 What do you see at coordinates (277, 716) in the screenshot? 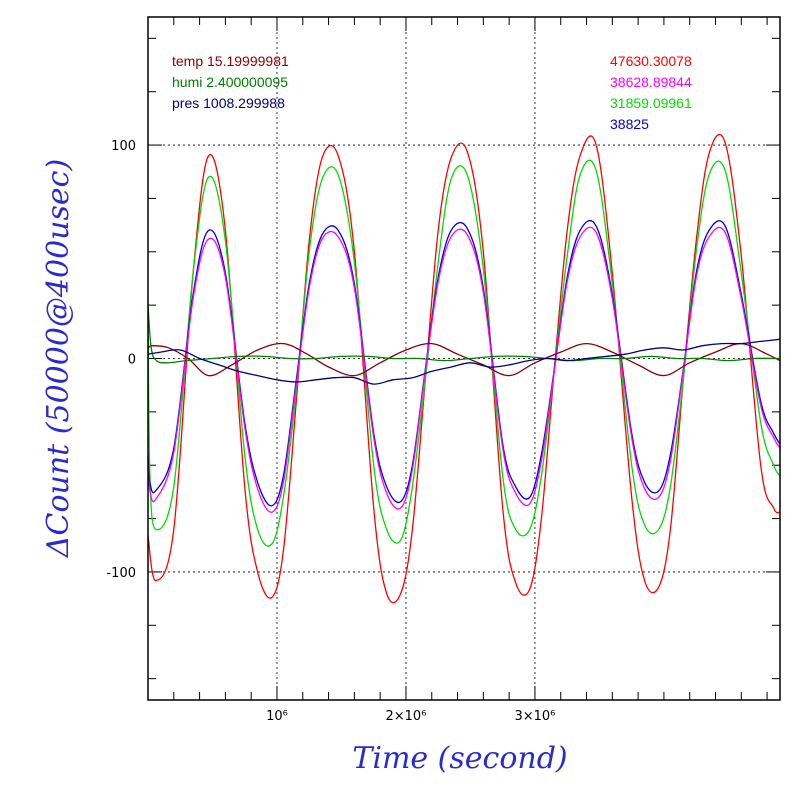
I see `x-tick-label-0: 10⁶` at bounding box center [277, 716].